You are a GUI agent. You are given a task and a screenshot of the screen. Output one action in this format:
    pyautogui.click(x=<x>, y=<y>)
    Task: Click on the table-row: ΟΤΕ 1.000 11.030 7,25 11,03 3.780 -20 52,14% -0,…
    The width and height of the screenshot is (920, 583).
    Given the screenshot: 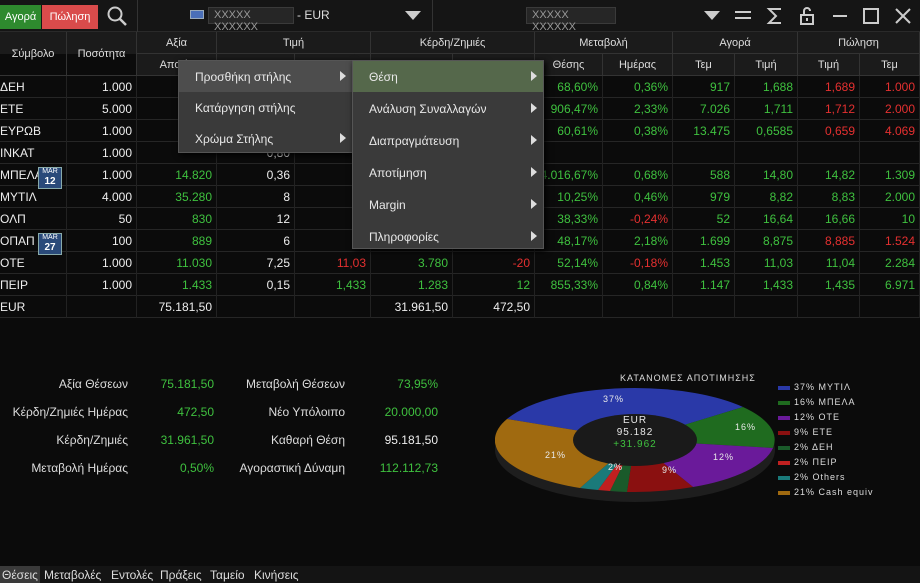 What is the action you would take?
    pyautogui.click(x=460, y=263)
    